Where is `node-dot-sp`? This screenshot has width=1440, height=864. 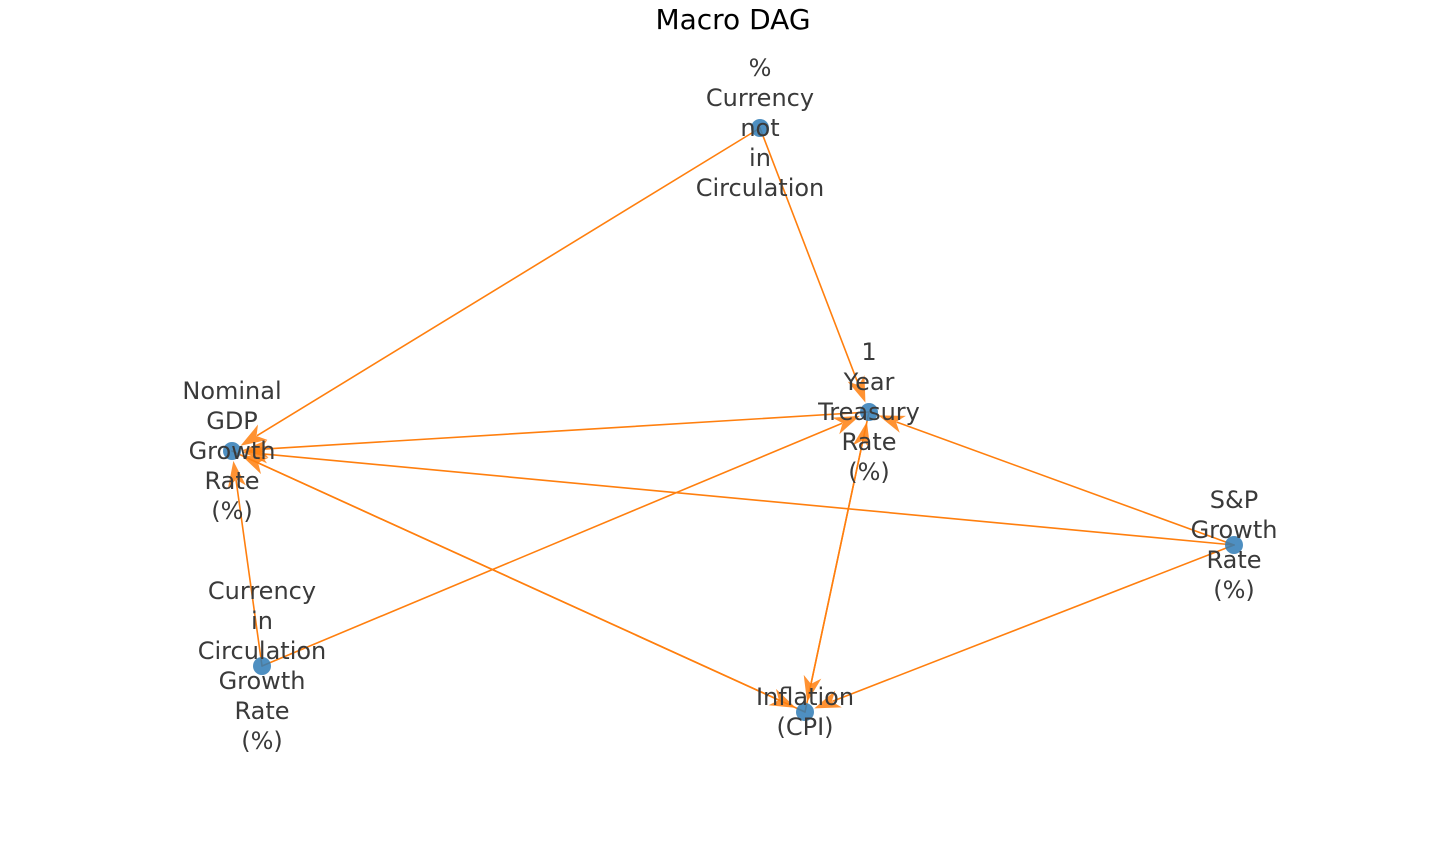
node-dot-sp is located at coordinates (1234, 545).